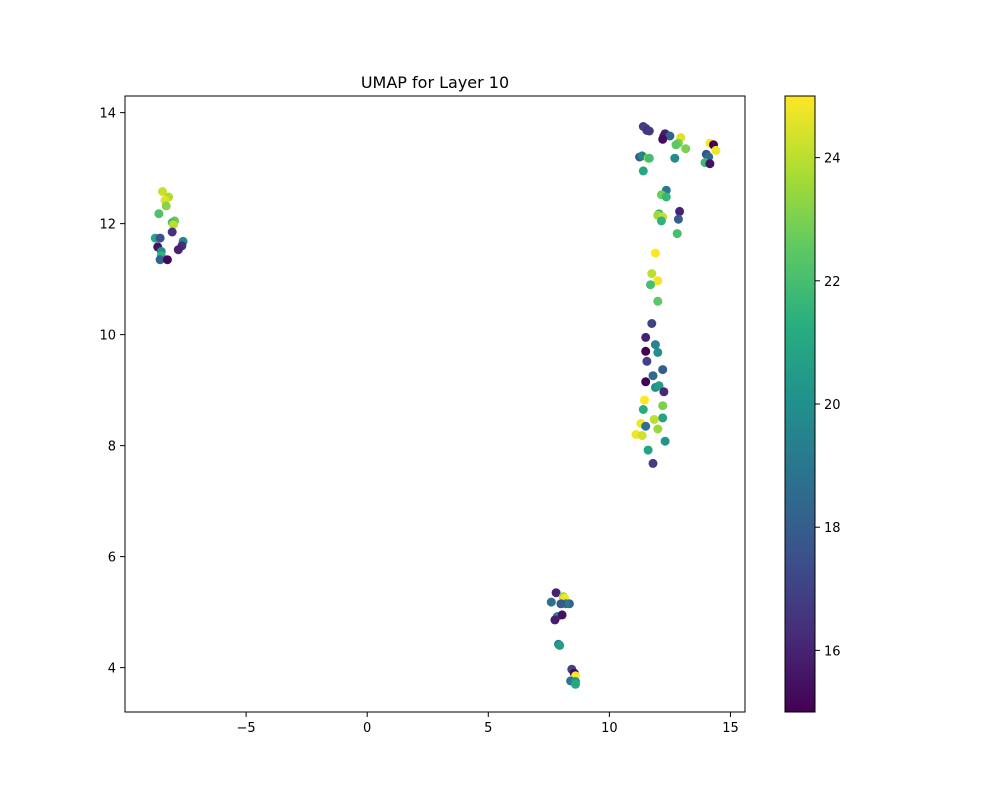 Image resolution: width=1000 pixels, height=804 pixels. Describe the element at coordinates (112, 447) in the screenshot. I see `y-tick-label: 8` at that location.